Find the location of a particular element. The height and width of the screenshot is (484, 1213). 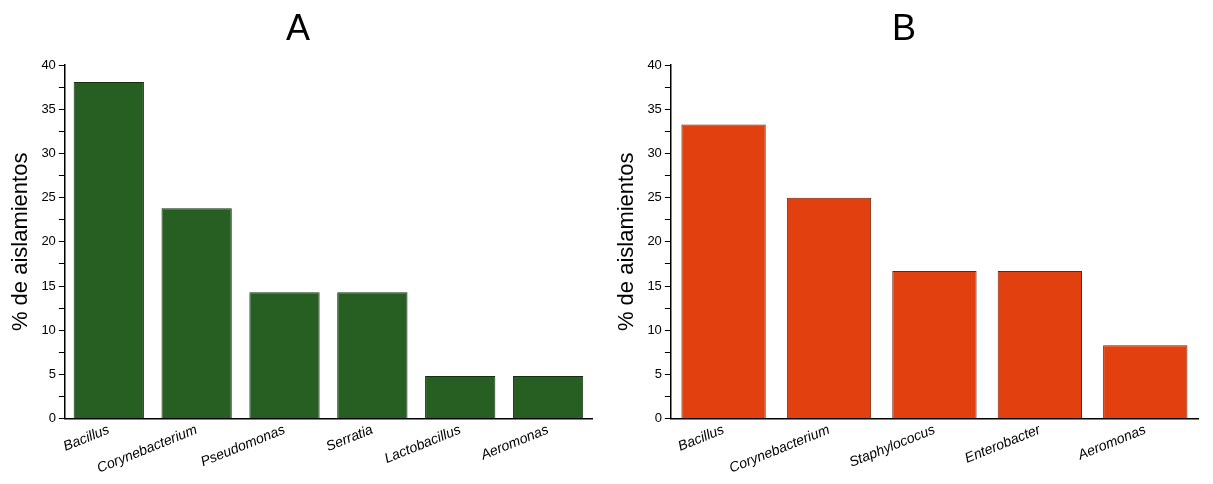

chart-title: B is located at coordinates (904, 27).